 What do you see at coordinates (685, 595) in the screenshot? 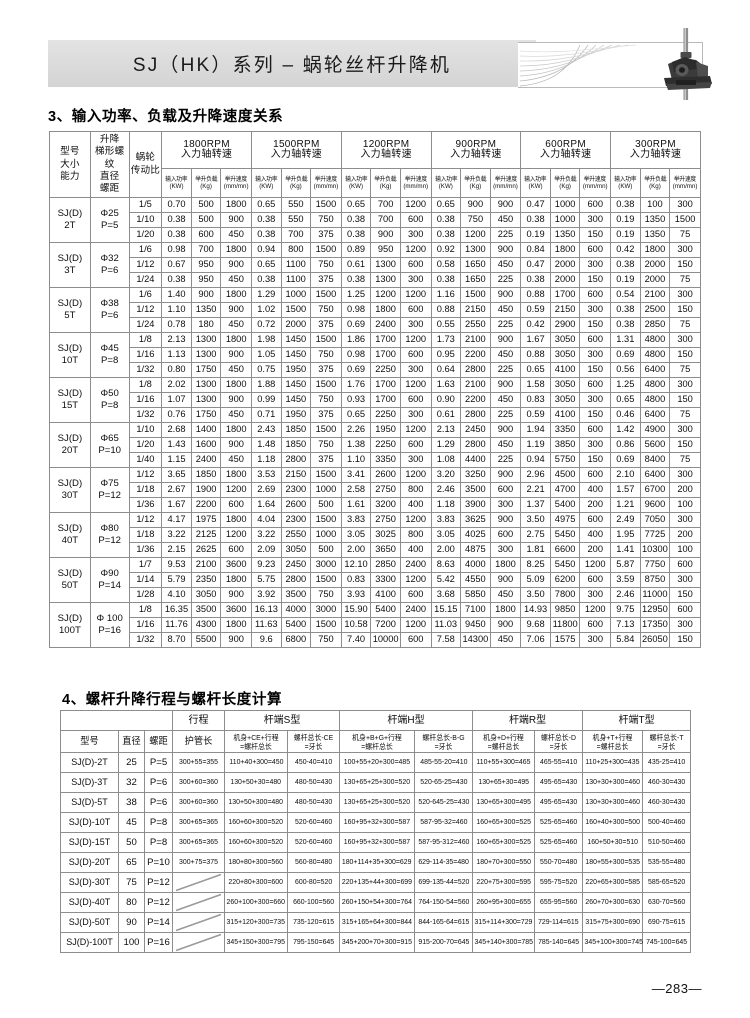
I see `value-cell: 150` at bounding box center [685, 595].